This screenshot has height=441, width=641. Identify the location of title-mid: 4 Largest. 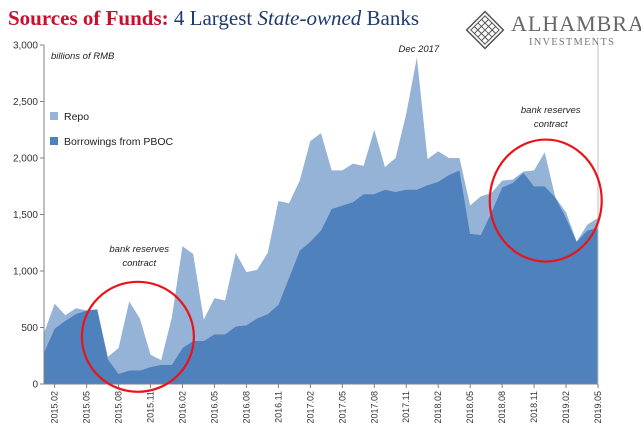
(213, 18).